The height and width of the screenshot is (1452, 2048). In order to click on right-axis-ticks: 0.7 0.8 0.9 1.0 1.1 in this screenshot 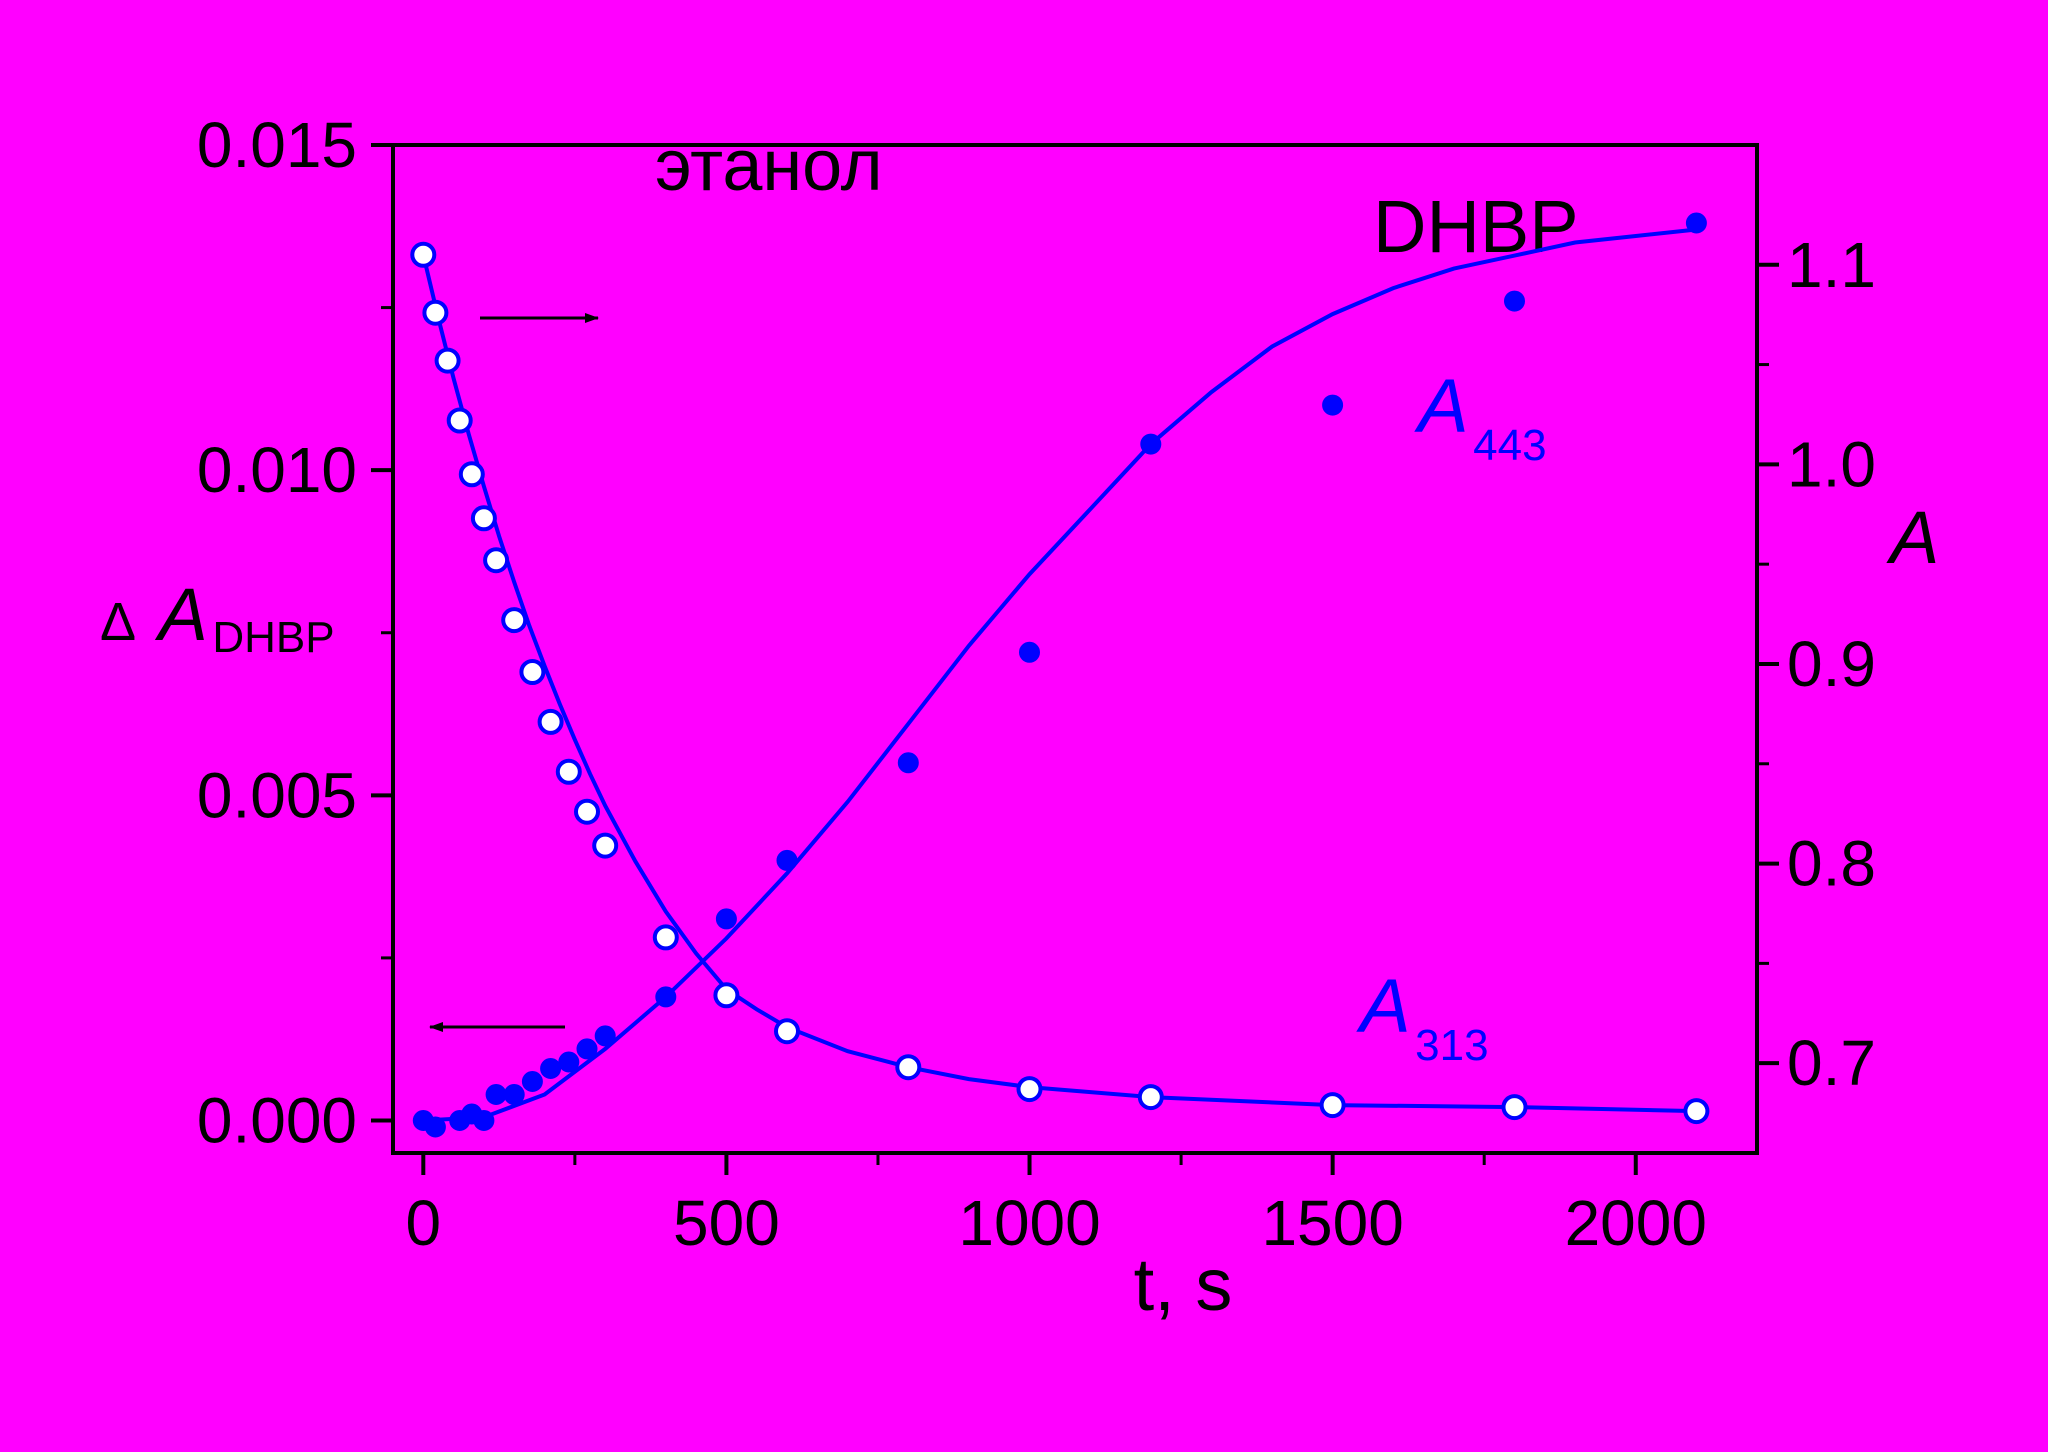, I will do `click(1816, 664)`.